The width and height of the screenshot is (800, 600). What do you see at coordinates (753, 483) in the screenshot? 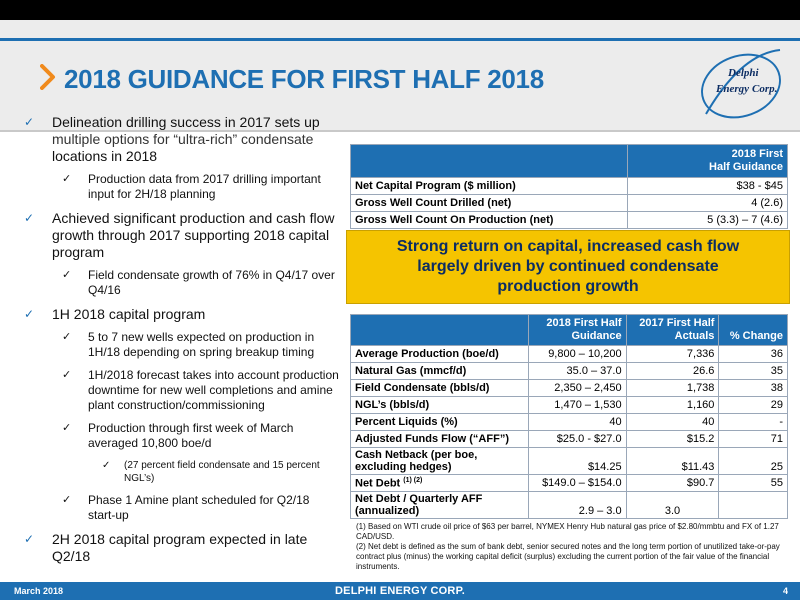
I see `table-cell: 55` at bounding box center [753, 483].